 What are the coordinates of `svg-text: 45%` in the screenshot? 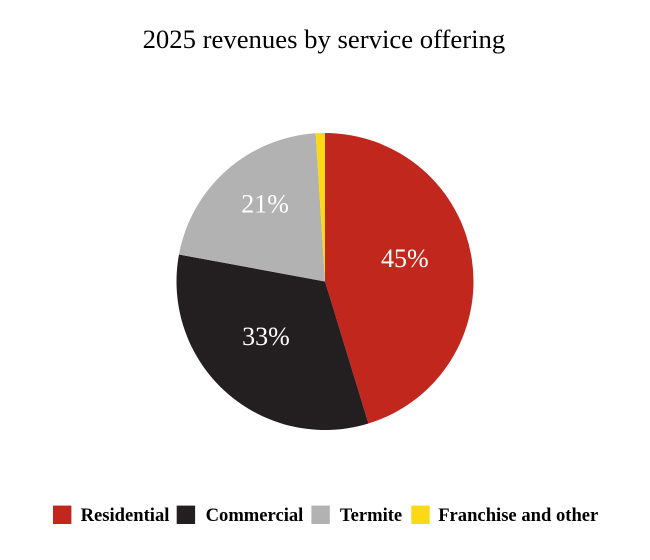 It's located at (405, 258).